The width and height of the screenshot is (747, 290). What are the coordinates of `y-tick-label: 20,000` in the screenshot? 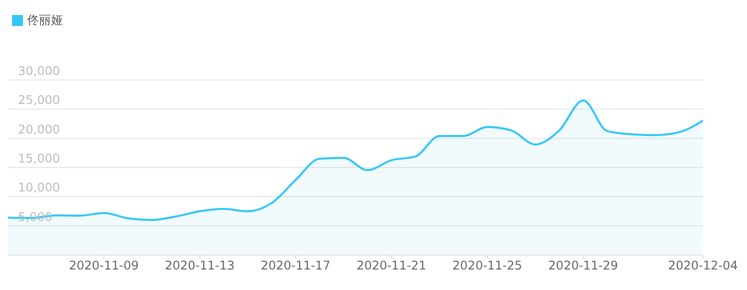 It's located at (39, 129).